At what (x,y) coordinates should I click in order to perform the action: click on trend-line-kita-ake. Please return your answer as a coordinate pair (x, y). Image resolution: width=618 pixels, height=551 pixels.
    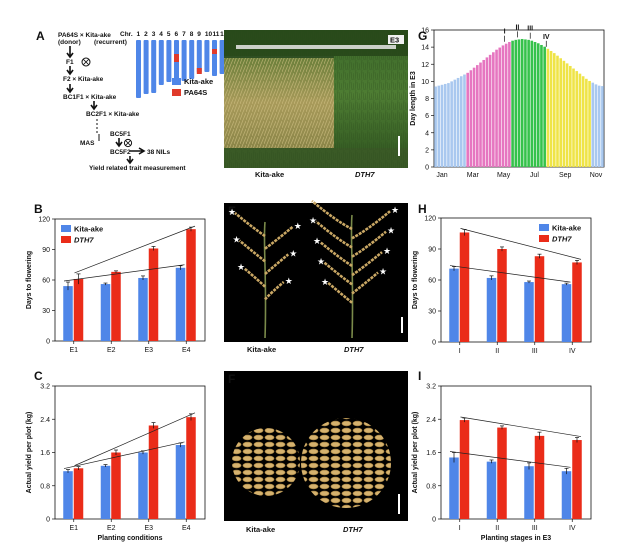
    Looking at the image, I should click on (510, 274).